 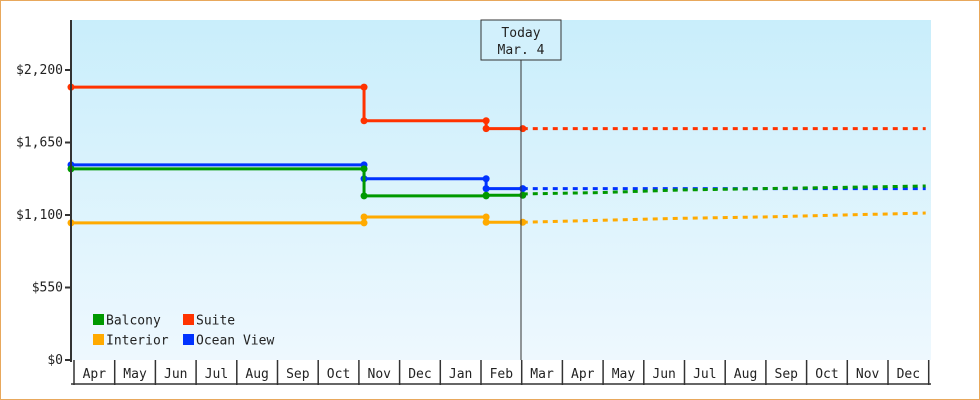 I want to click on y-axis-ticks: $0 $550 $1,100 $1,650 $2,200, so click(x=43, y=215).